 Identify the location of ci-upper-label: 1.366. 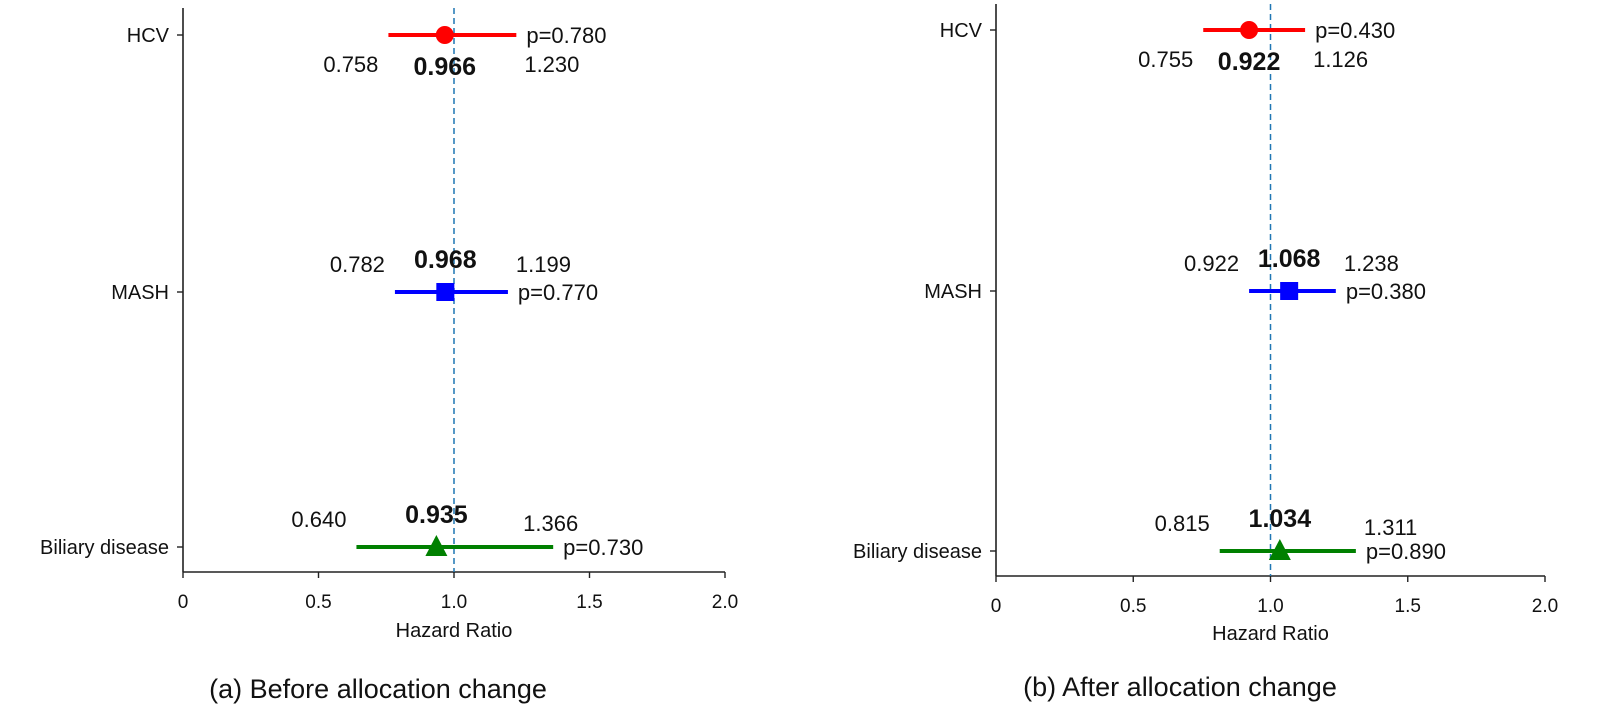
(550, 523).